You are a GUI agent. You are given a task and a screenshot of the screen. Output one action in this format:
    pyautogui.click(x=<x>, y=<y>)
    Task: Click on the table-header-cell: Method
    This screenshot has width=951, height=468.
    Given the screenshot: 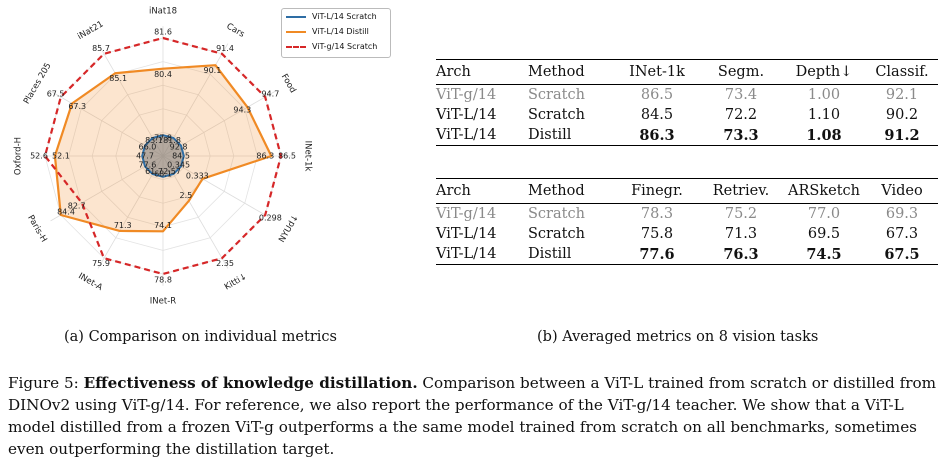 What is the action you would take?
    pyautogui.click(x=571, y=72)
    